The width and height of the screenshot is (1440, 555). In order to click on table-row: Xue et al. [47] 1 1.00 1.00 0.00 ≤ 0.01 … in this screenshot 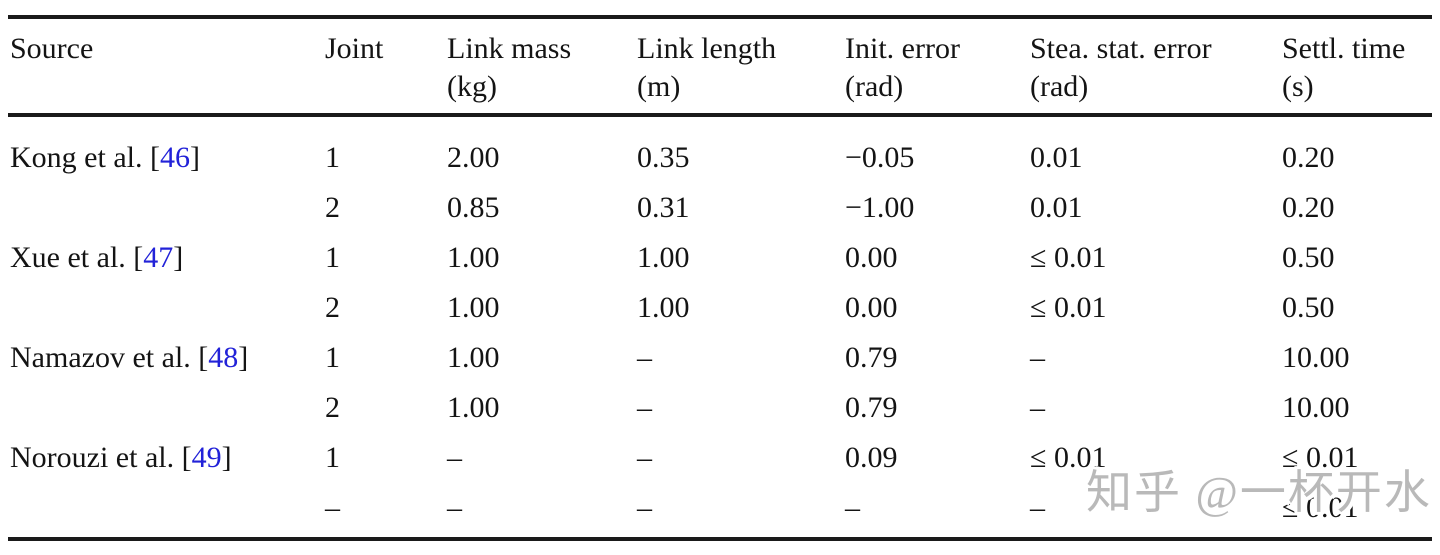, I will do `click(720, 258)`.